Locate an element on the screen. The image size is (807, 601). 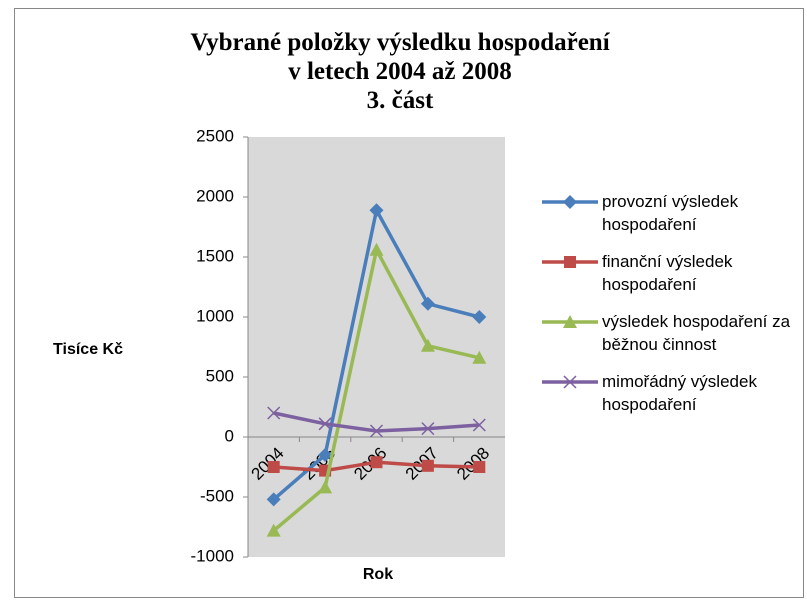
x-axis-label: Rok is located at coordinates (378, 574).